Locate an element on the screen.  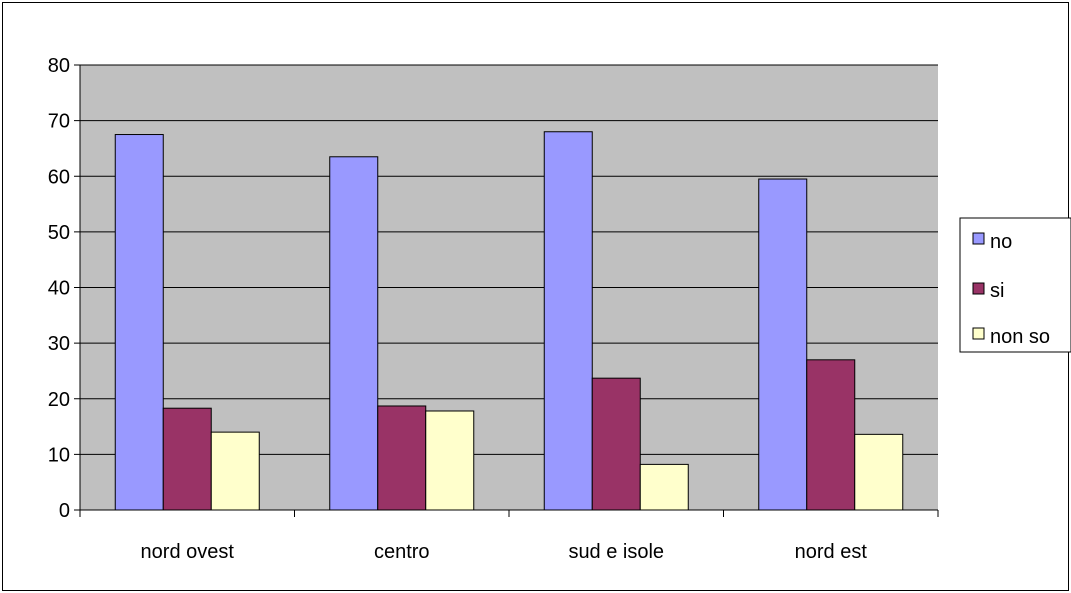
legend-swatch-no is located at coordinates (978, 238).